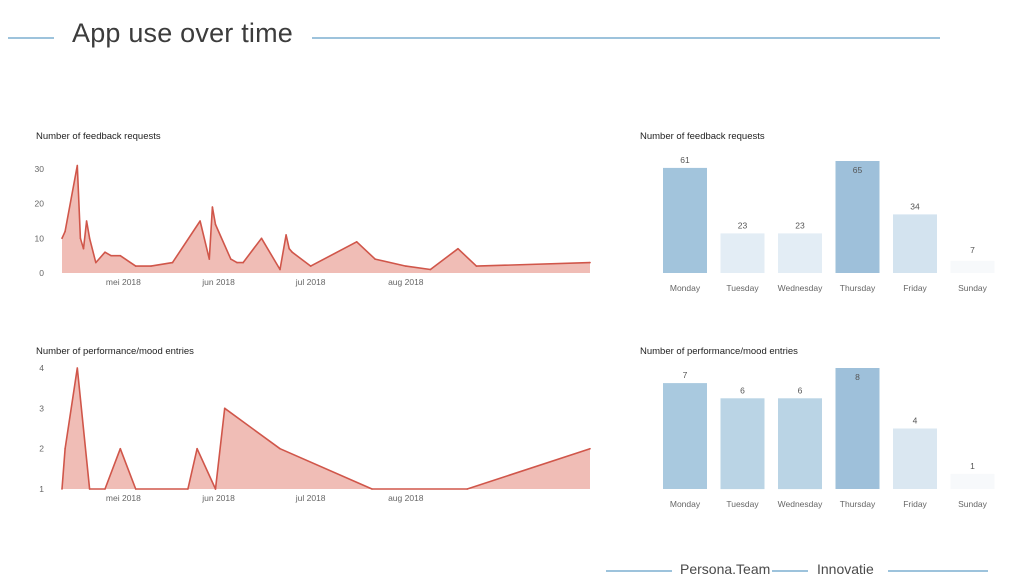  I want to click on y-tick-label: 2, so click(41, 449).